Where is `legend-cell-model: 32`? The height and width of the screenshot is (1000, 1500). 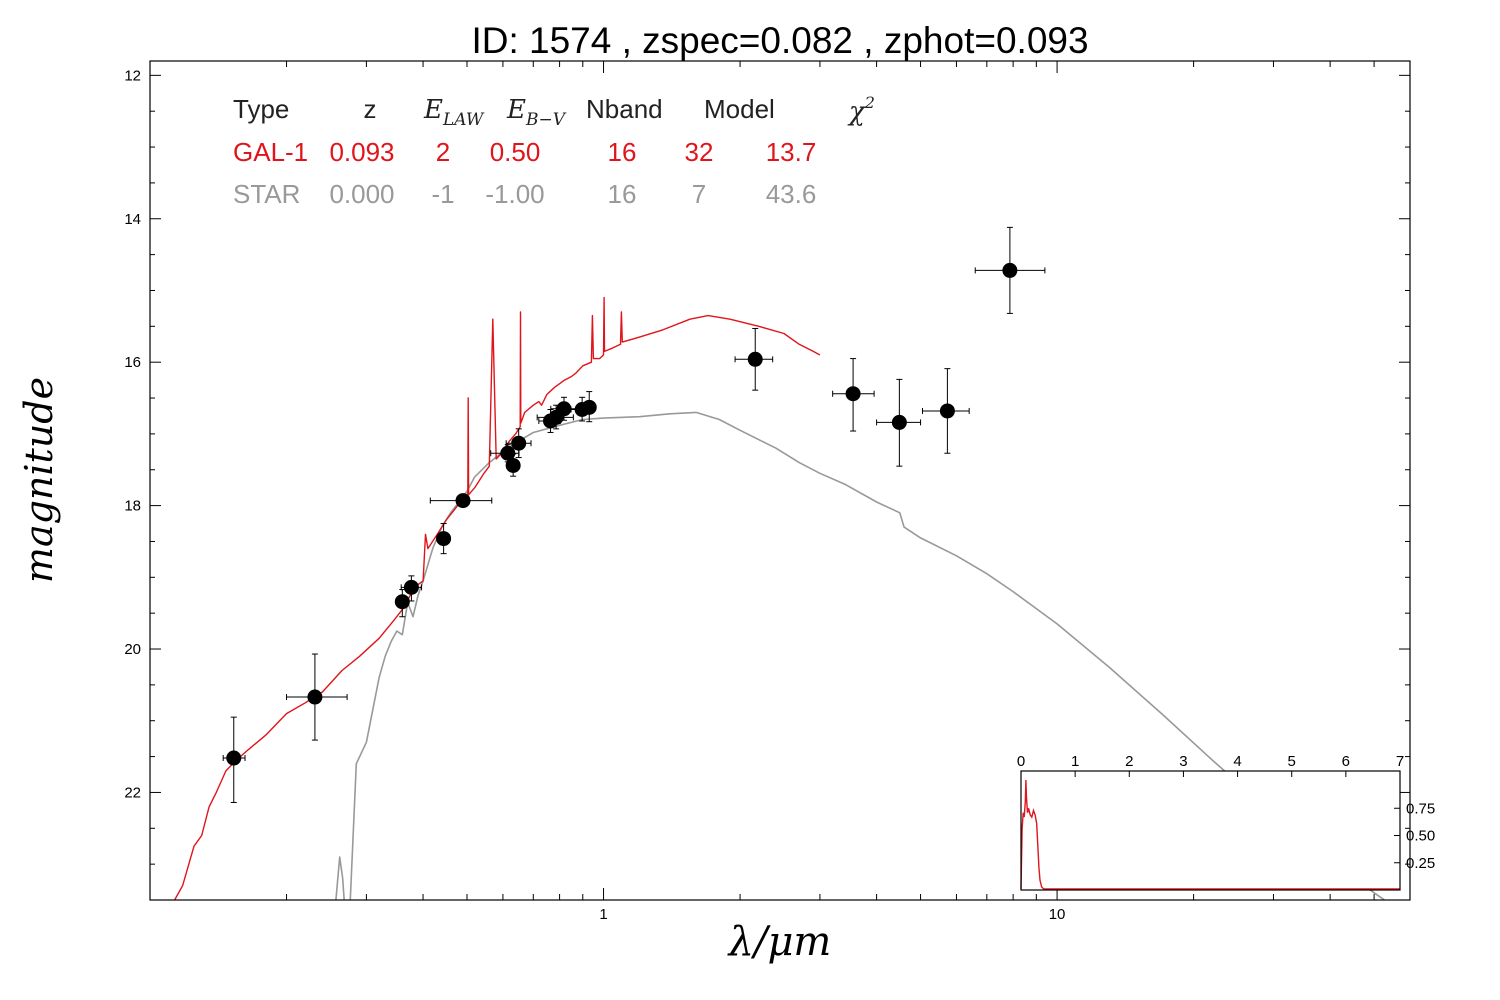 legend-cell-model: 32 is located at coordinates (699, 152).